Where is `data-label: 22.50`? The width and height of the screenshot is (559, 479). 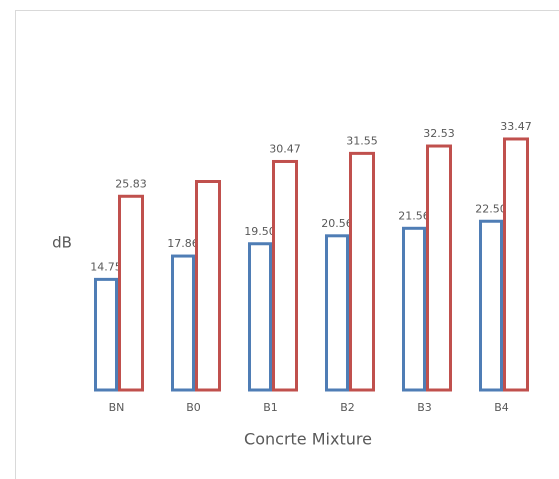
data-label: 22.50 is located at coordinates (491, 208).